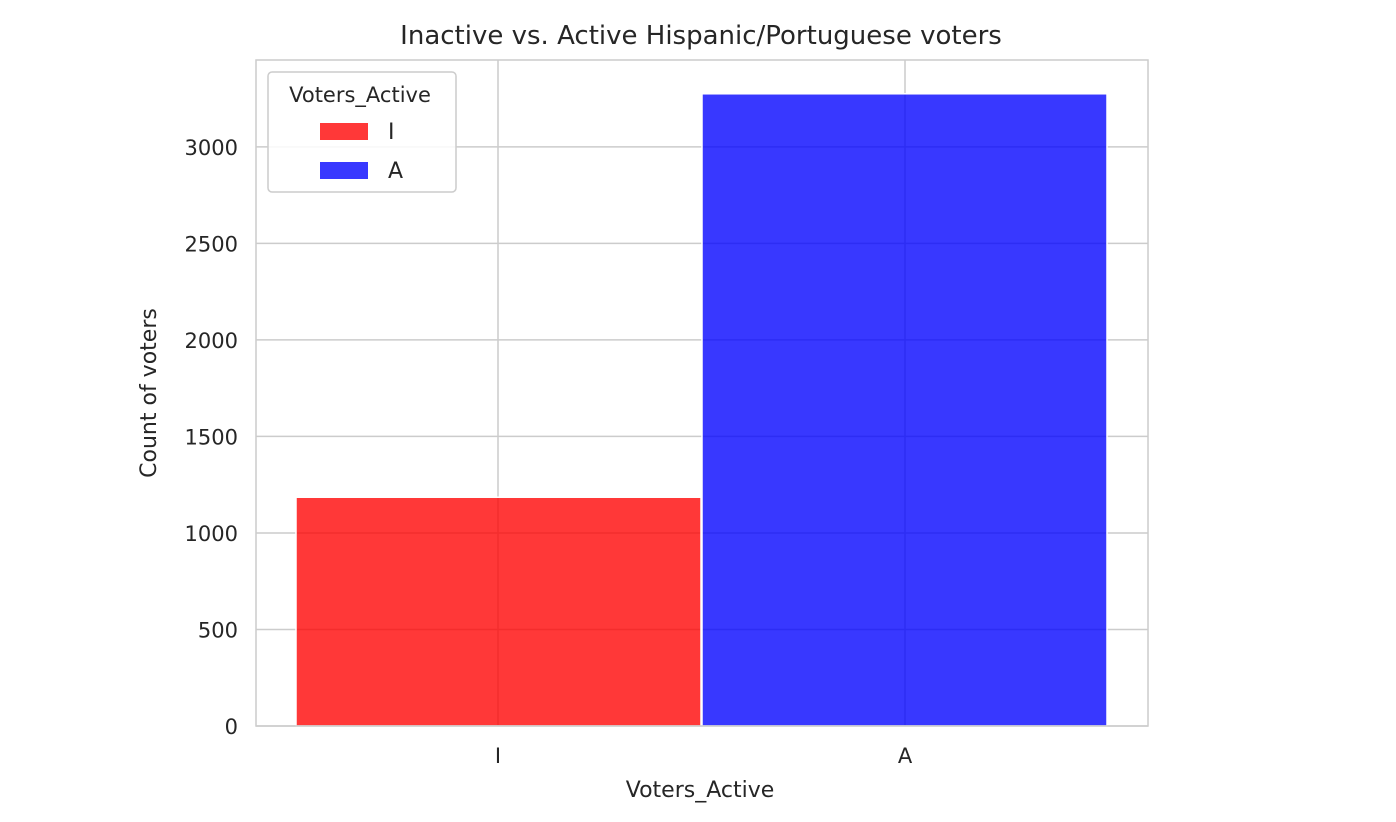 Image resolution: width=1396 pixels, height=822 pixels. I want to click on y-tick-label: 0, so click(231, 727).